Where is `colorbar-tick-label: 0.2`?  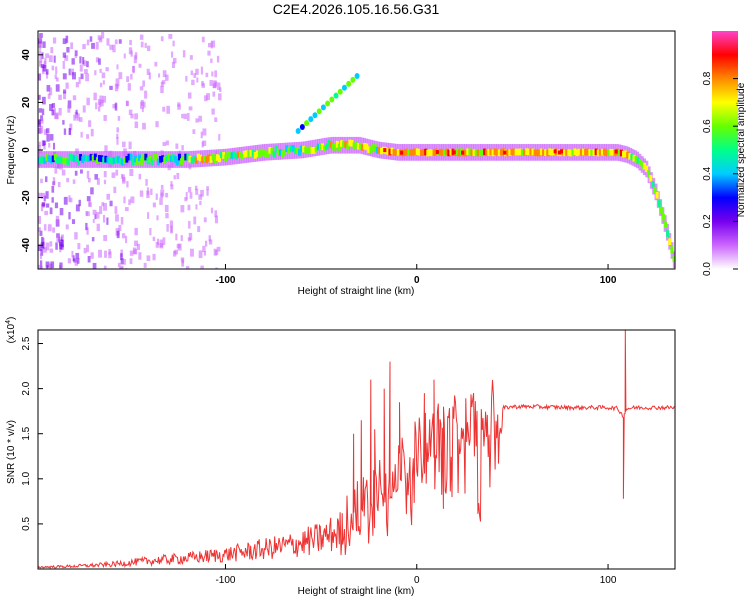 colorbar-tick-label: 0.2 is located at coordinates (707, 221).